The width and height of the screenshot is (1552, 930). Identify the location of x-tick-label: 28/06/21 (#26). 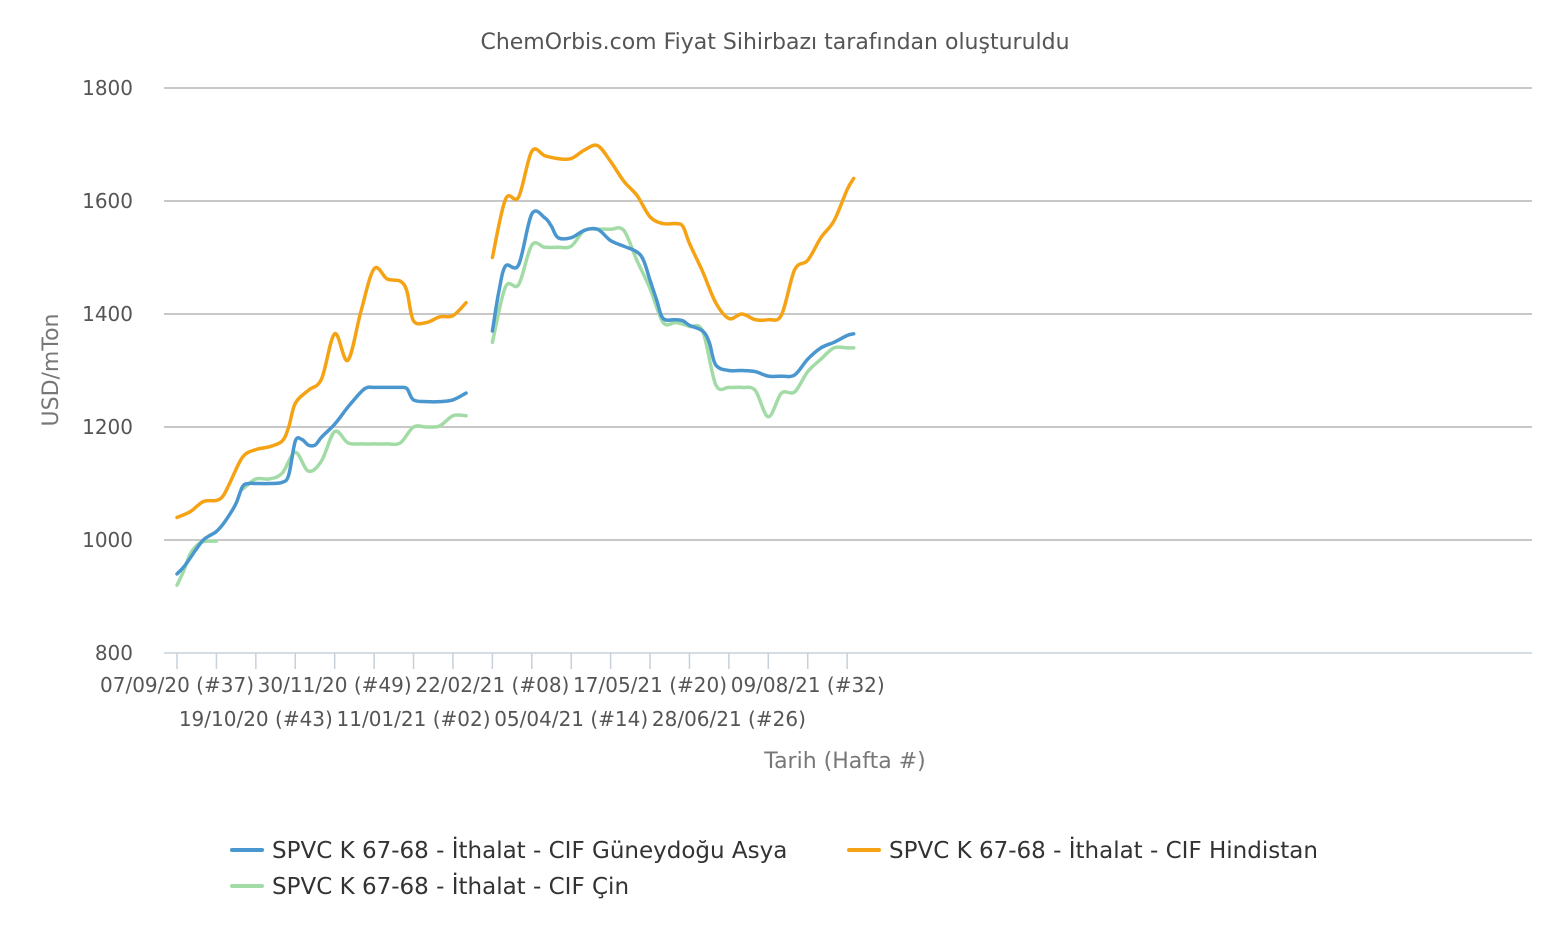
(729, 719).